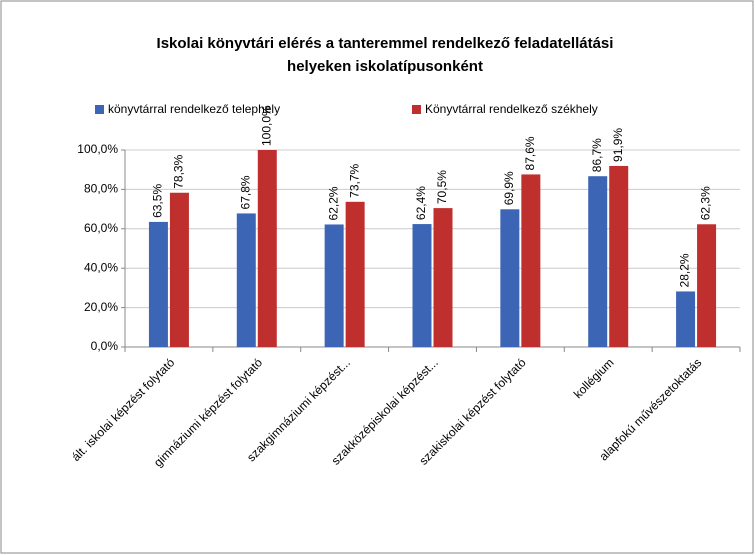 Image resolution: width=755 pixels, height=555 pixels. Describe the element at coordinates (194, 109) in the screenshot. I see `legend-label: könyvtárral rendelkező telephely` at that location.